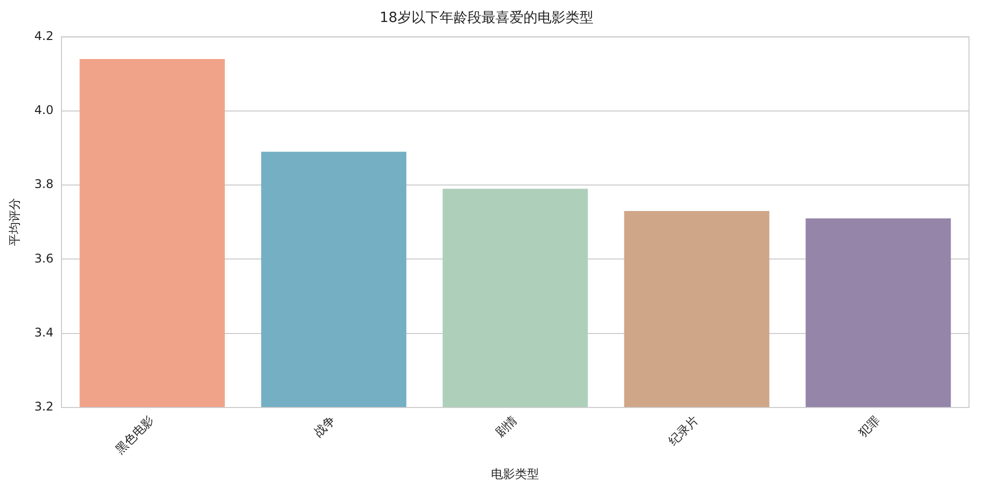  I want to click on x-axis-title: 电影类型, so click(515, 473).